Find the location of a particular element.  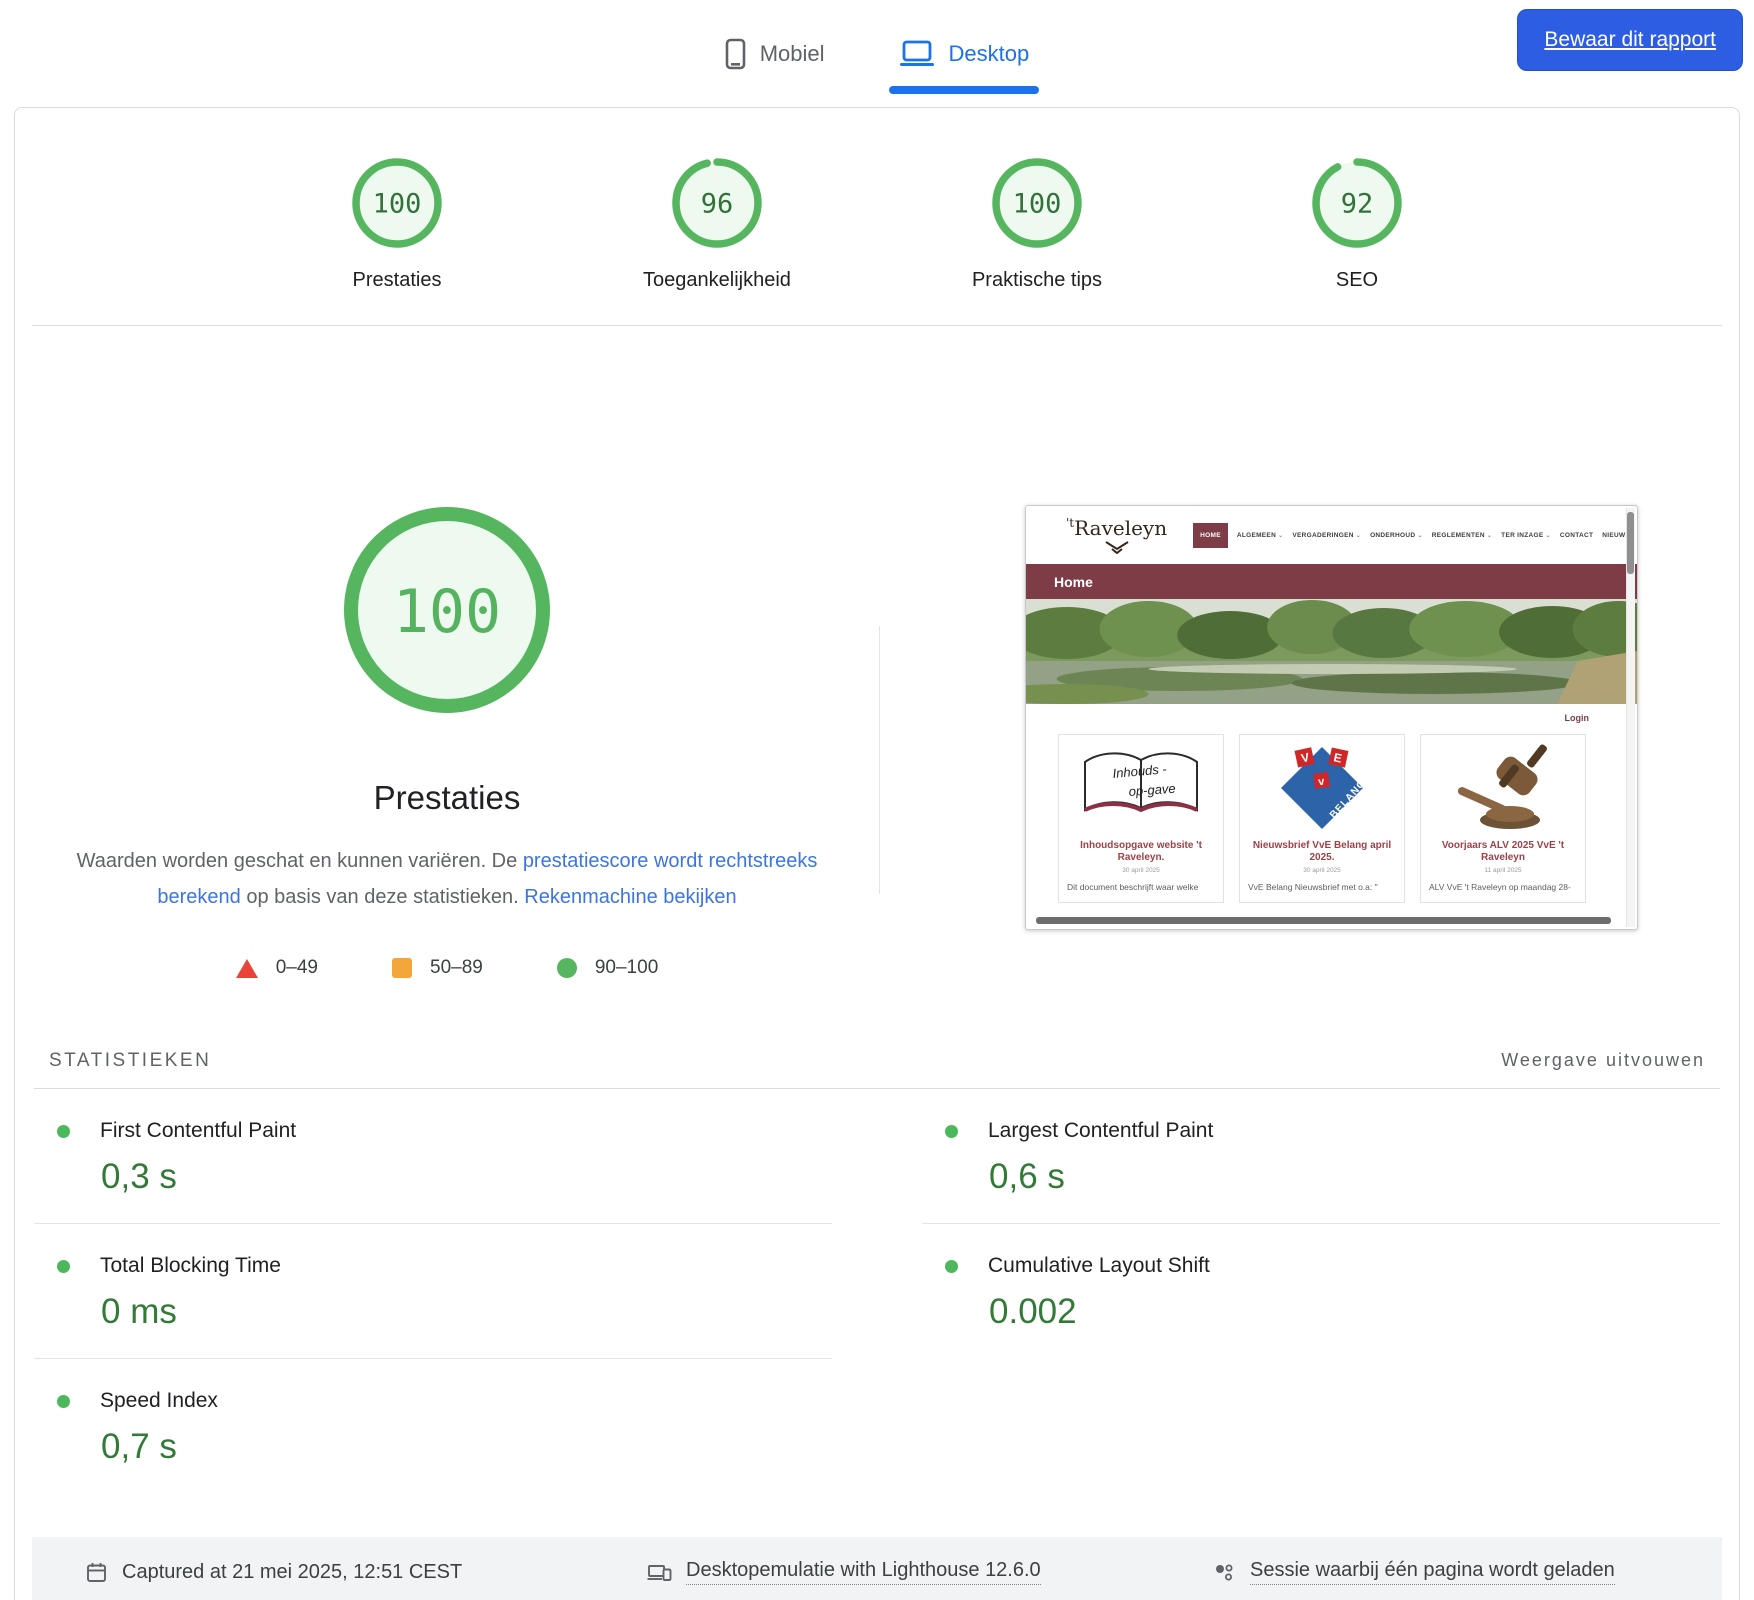

metric-empty is located at coordinates (1321, 1426).